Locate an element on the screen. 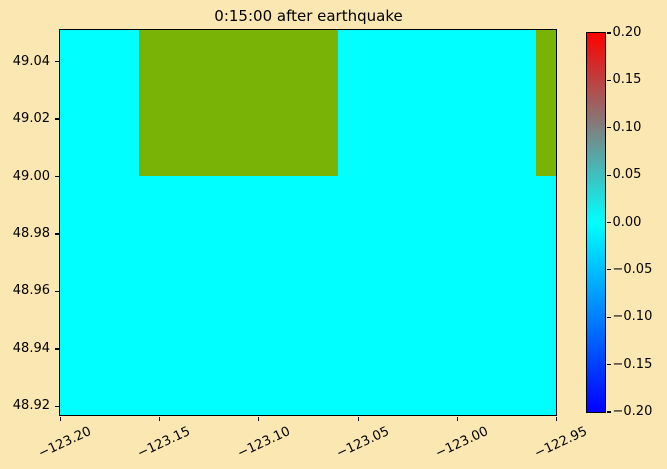 This screenshot has height=469, width=667. colorbar-tick-label: 0.10 is located at coordinates (627, 127).